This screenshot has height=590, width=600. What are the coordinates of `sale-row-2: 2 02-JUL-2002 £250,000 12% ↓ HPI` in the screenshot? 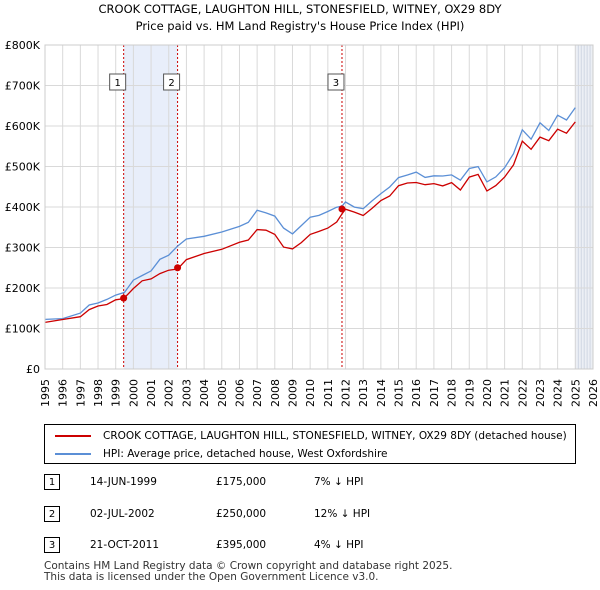 It's located at (209, 515).